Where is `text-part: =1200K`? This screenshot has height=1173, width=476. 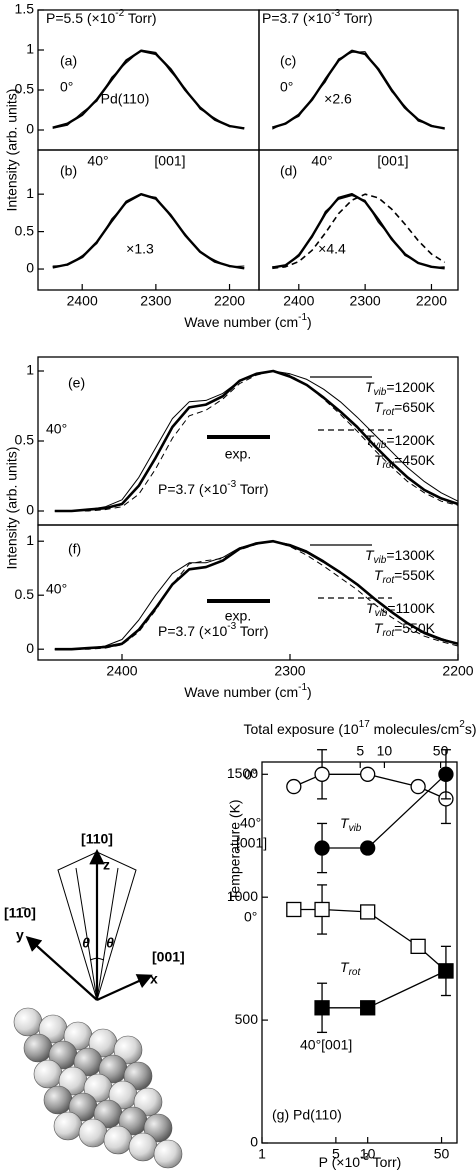
text-part: =1200K is located at coordinates (410, 387).